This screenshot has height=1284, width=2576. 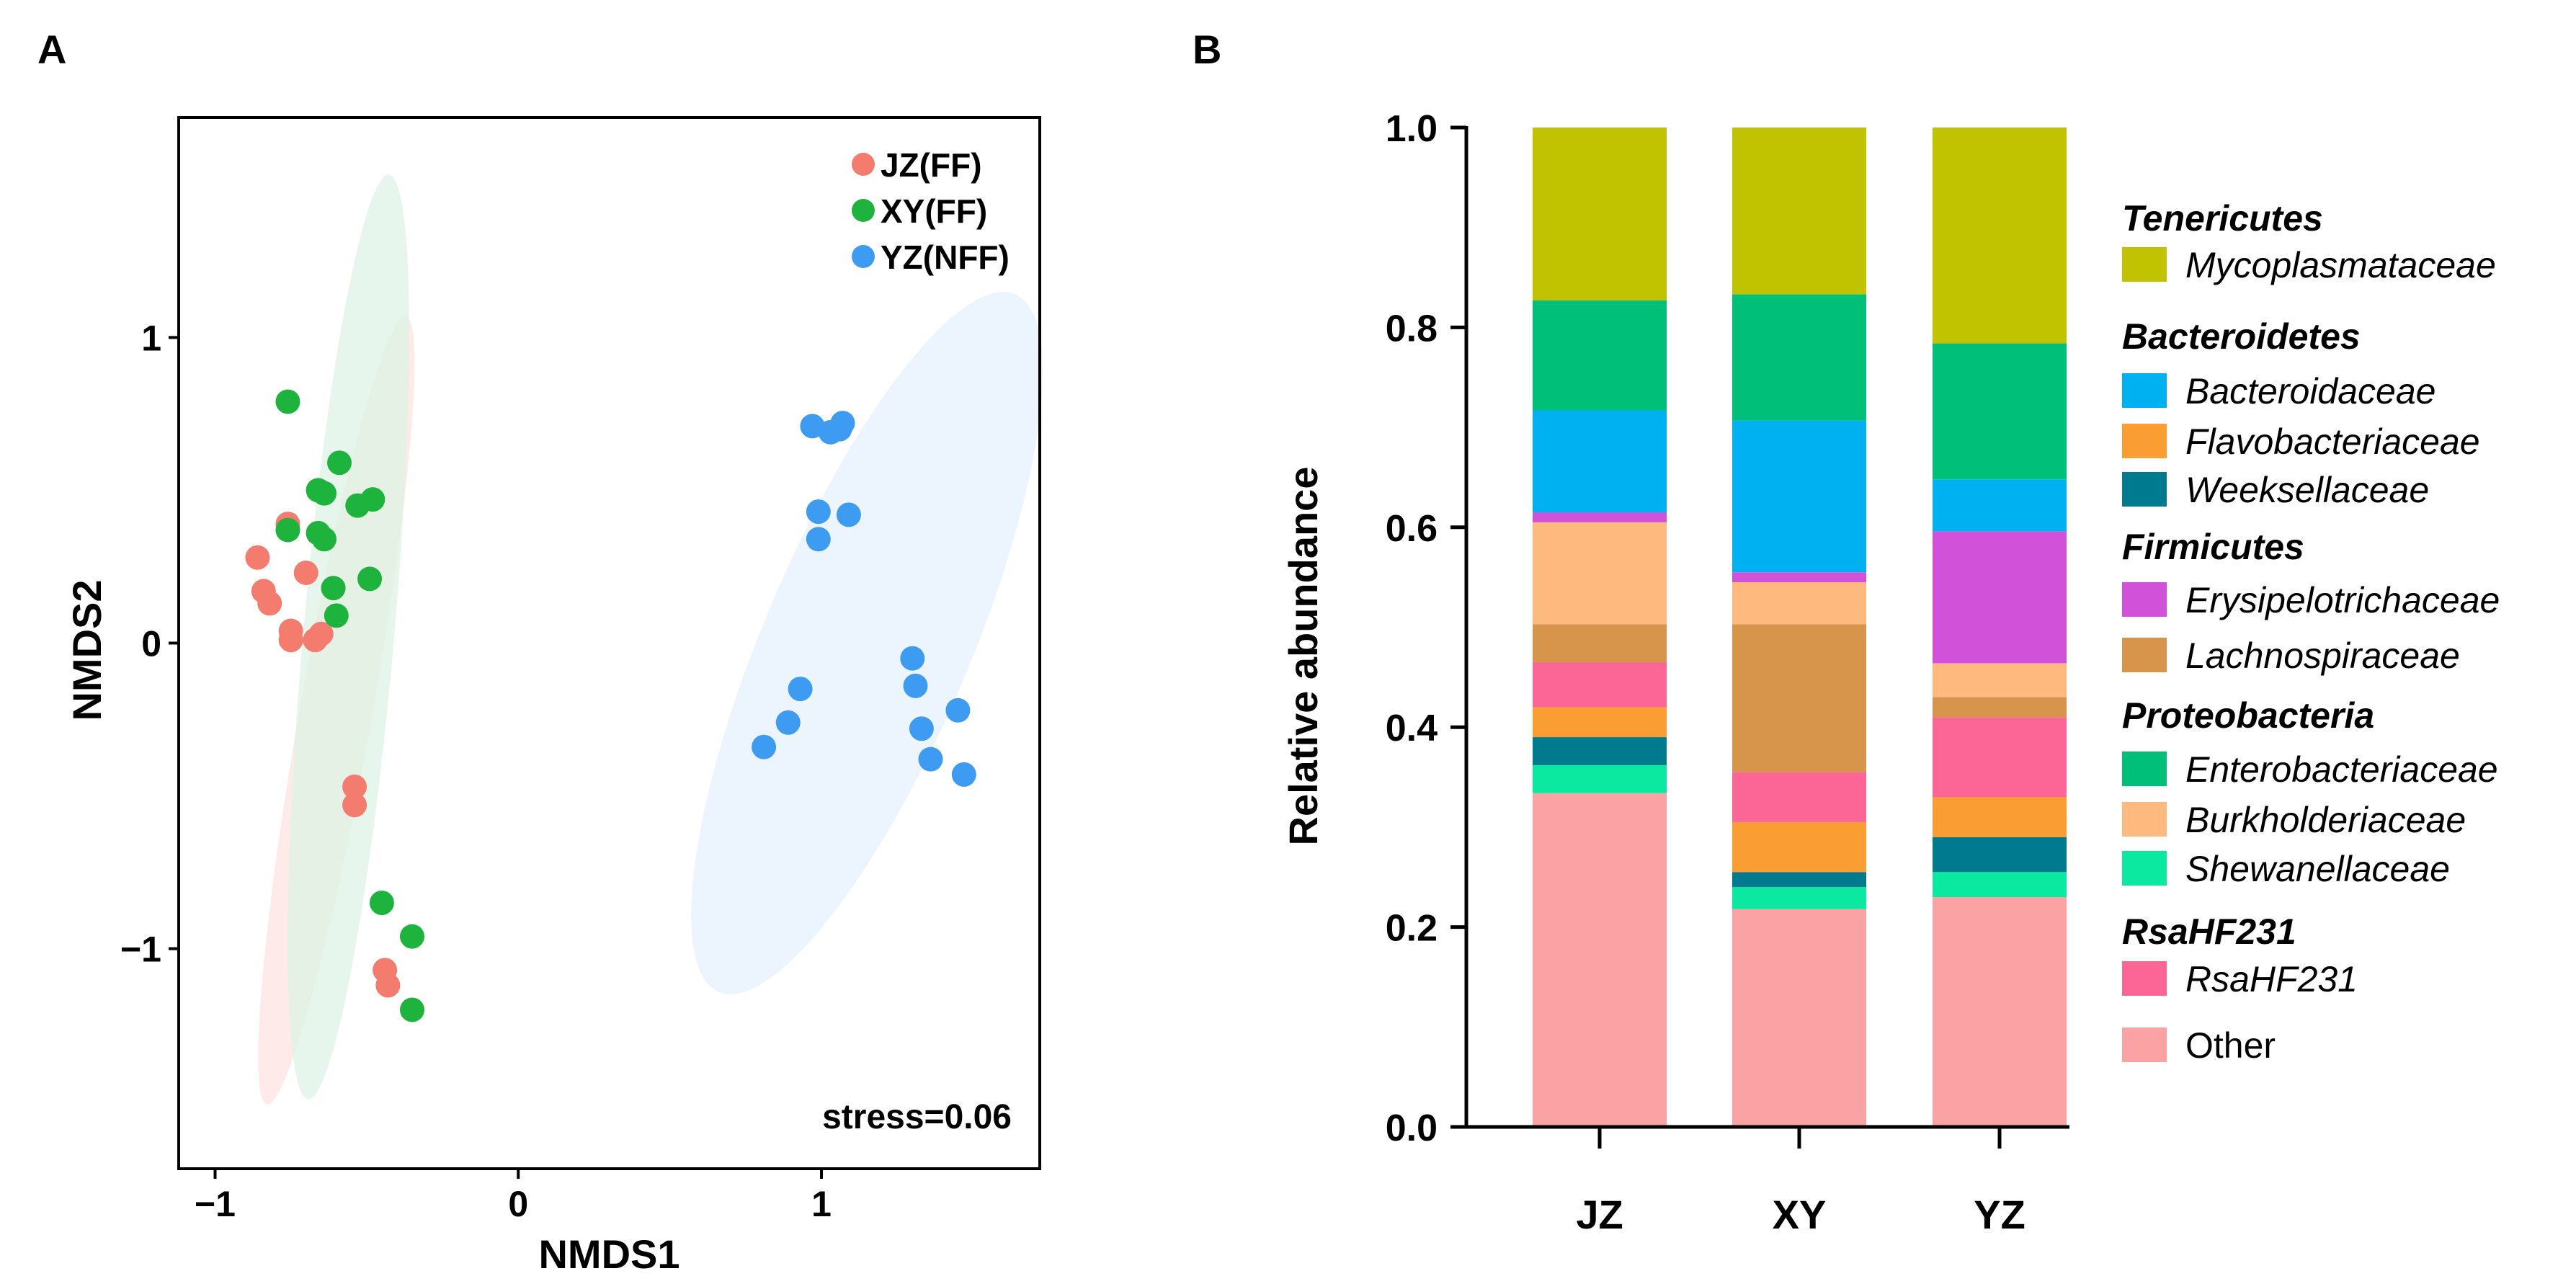 What do you see at coordinates (1207, 49) in the screenshot?
I see `panel-b-label: B` at bounding box center [1207, 49].